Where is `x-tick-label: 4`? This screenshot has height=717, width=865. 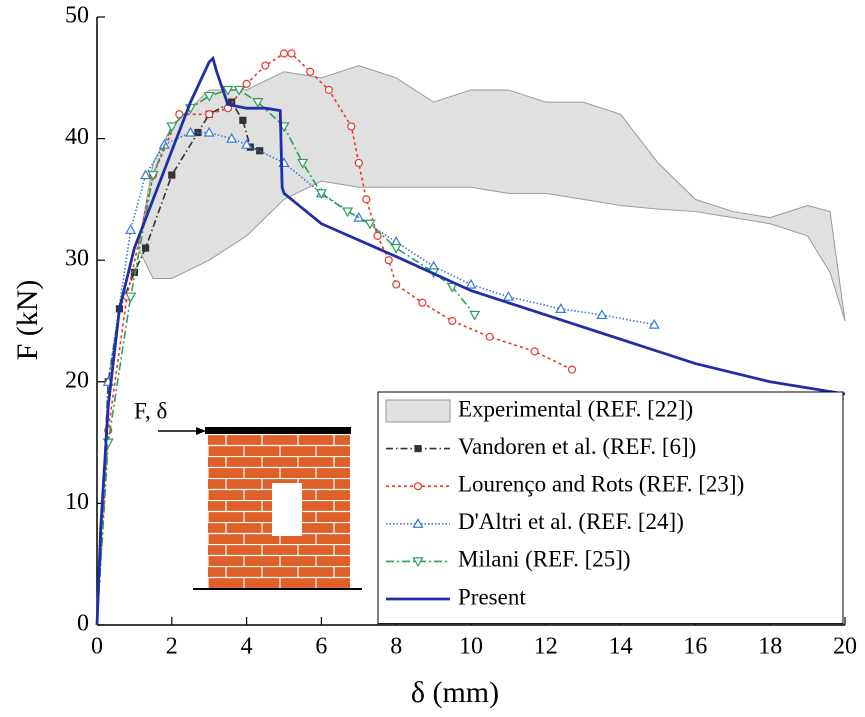
x-tick-label: 4 is located at coordinates (247, 647).